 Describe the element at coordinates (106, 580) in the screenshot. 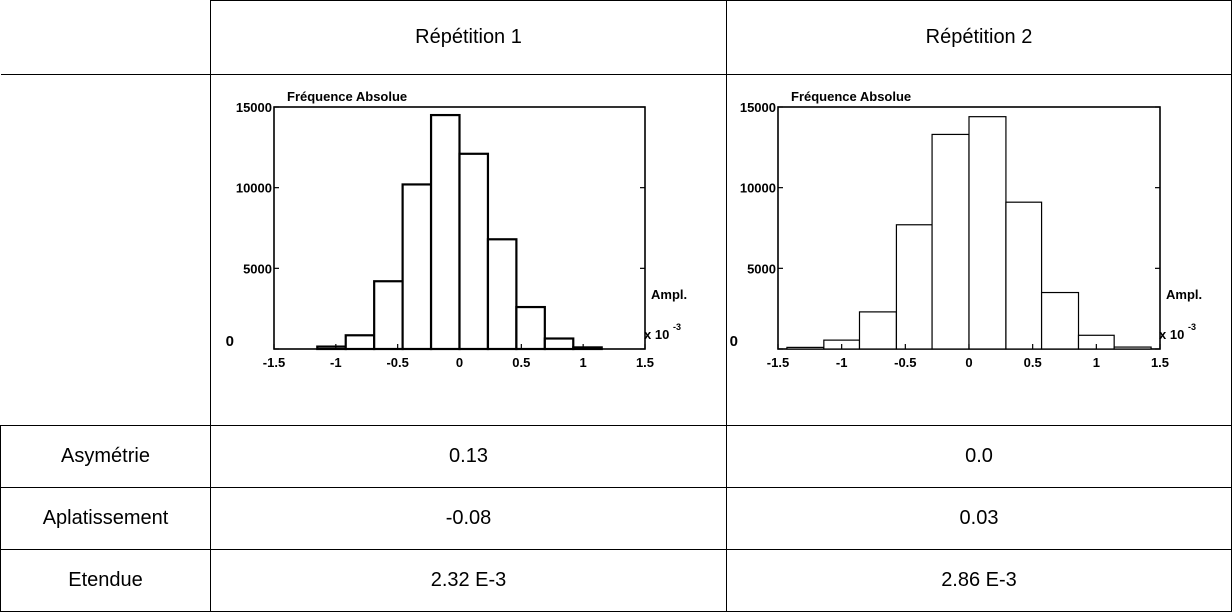

I see `row-label-etendue: Etendue` at that location.